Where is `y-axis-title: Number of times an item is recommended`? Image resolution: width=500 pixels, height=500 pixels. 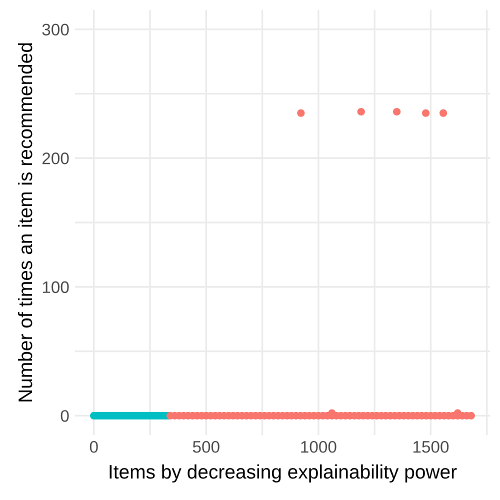
y-axis-title: Number of times an item is recommended is located at coordinates (25, 222).